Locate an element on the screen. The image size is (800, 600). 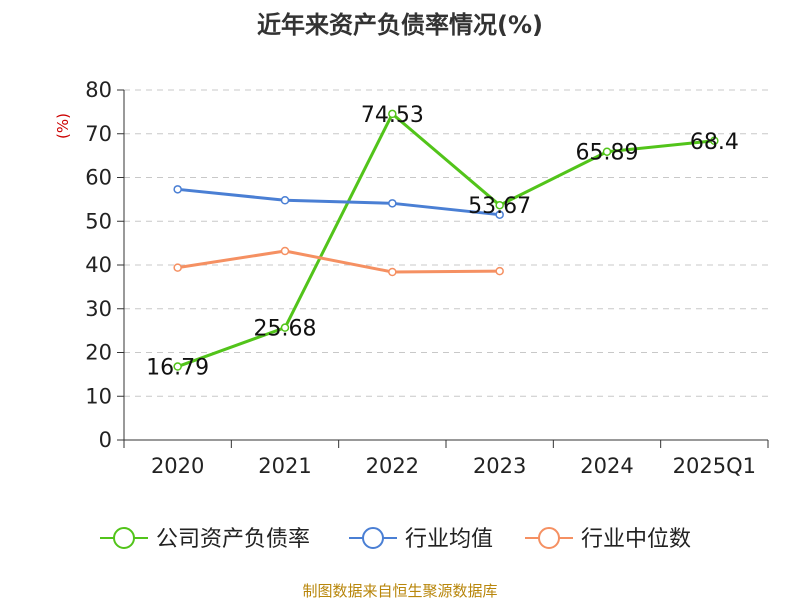
legend-item: 行业均值 is located at coordinates (421, 539).